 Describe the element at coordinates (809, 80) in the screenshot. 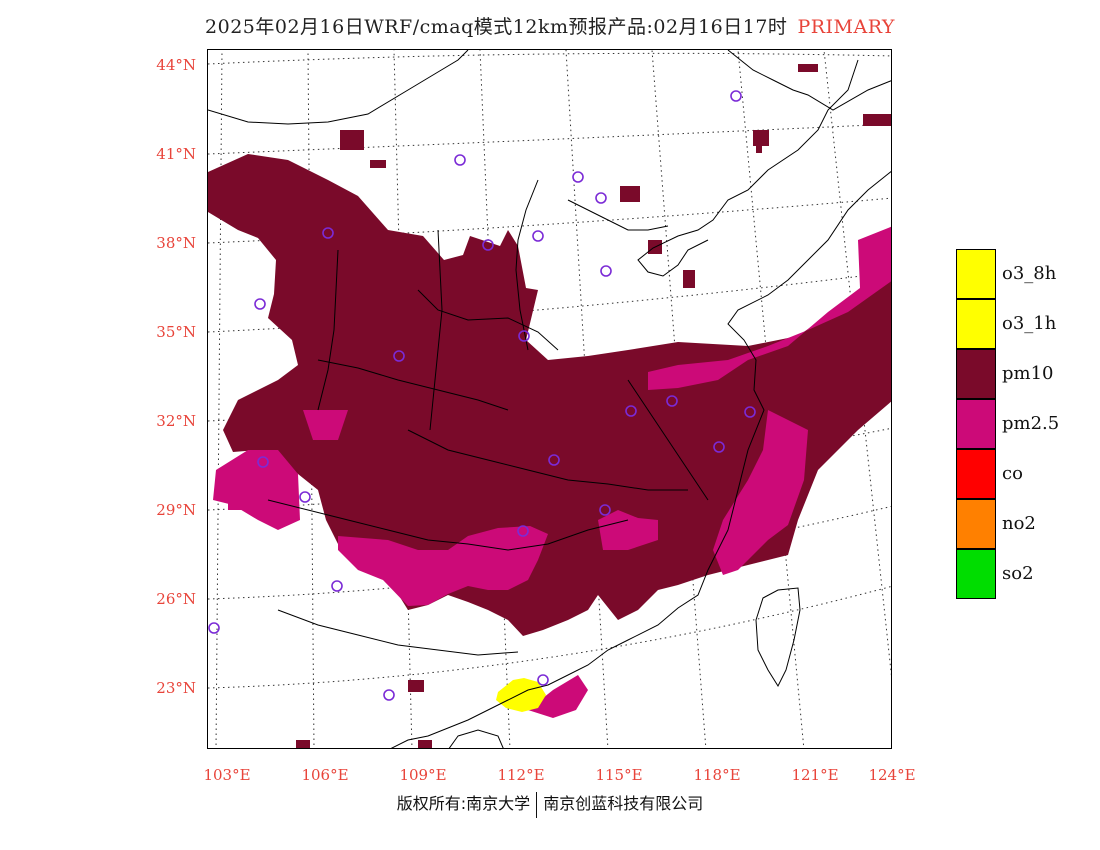

I see `northeast-border` at that location.